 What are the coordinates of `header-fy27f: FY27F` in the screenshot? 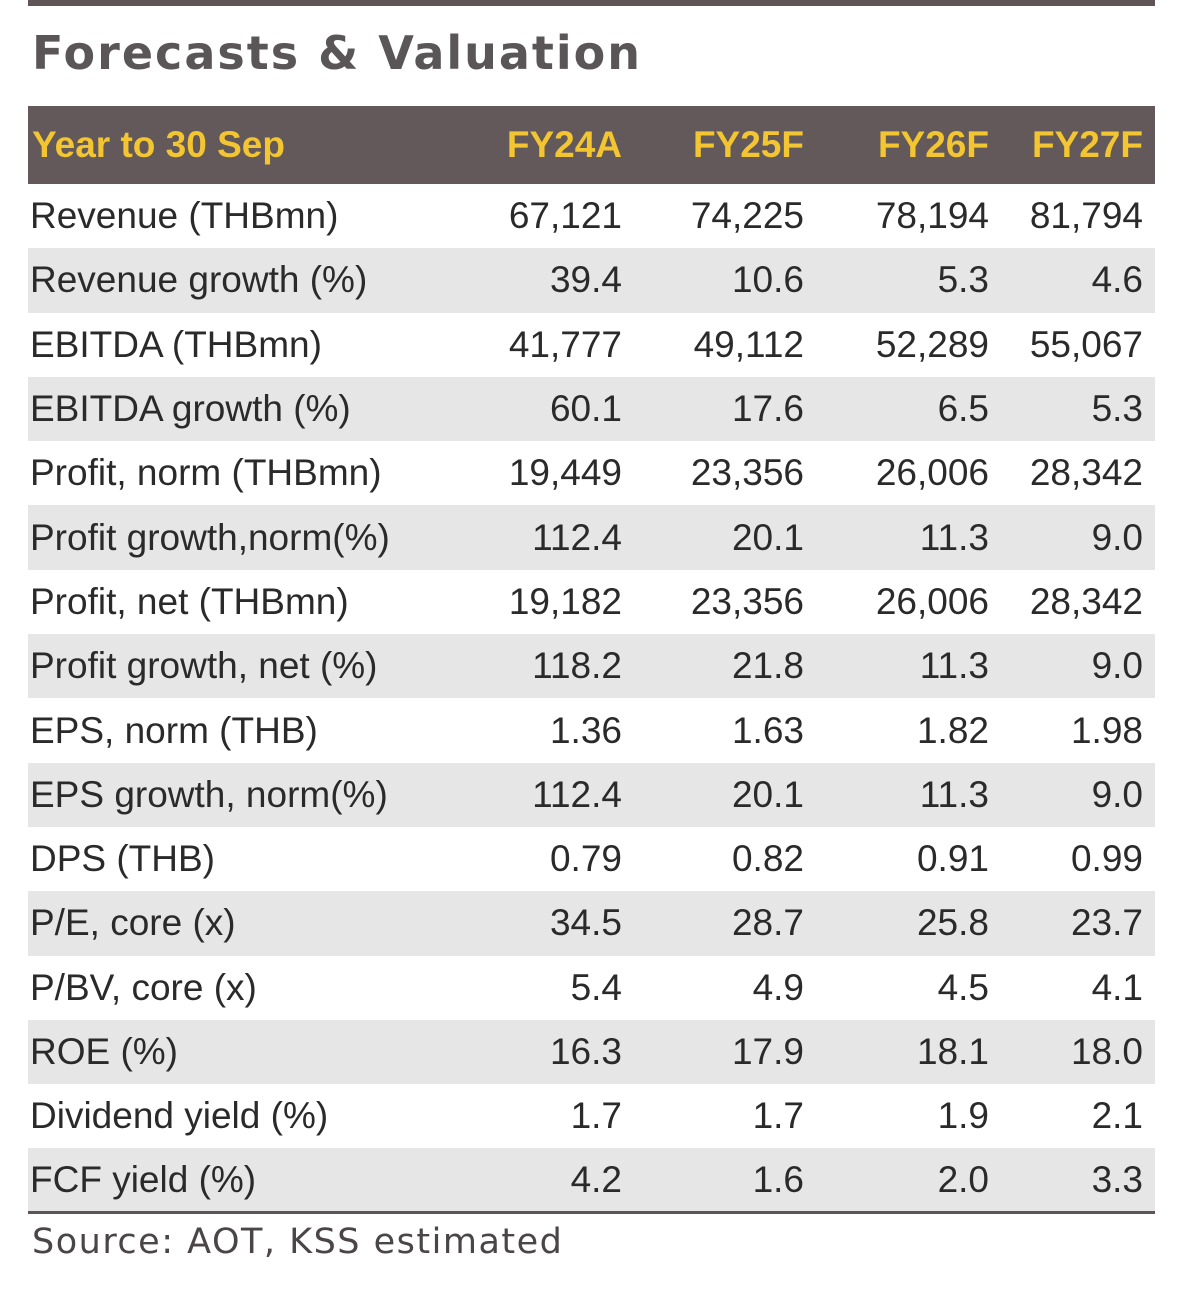 It's located at (1087, 144).